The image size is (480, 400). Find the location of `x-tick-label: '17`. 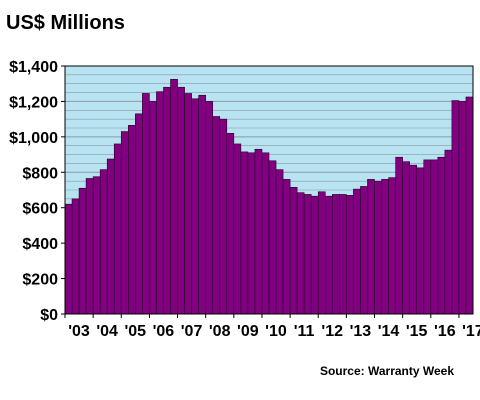

x-tick-label: '17 is located at coordinates (471, 331).